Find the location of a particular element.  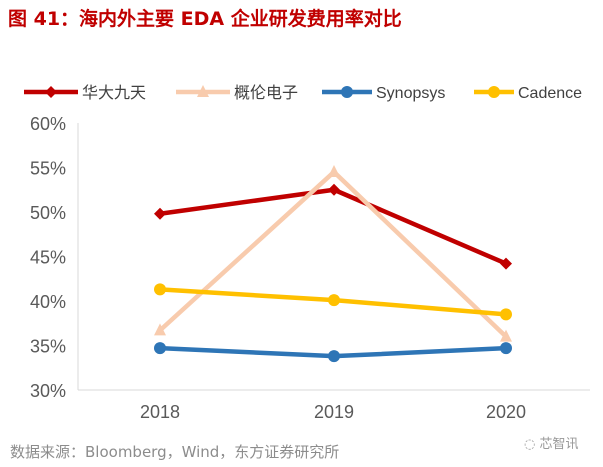

x-tick-label: 2018 is located at coordinates (160, 412).